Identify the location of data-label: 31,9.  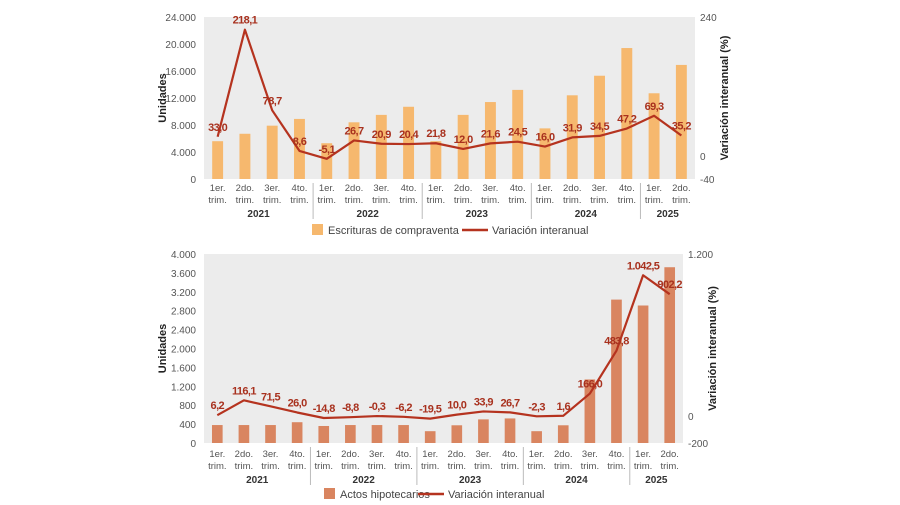
(572, 128).